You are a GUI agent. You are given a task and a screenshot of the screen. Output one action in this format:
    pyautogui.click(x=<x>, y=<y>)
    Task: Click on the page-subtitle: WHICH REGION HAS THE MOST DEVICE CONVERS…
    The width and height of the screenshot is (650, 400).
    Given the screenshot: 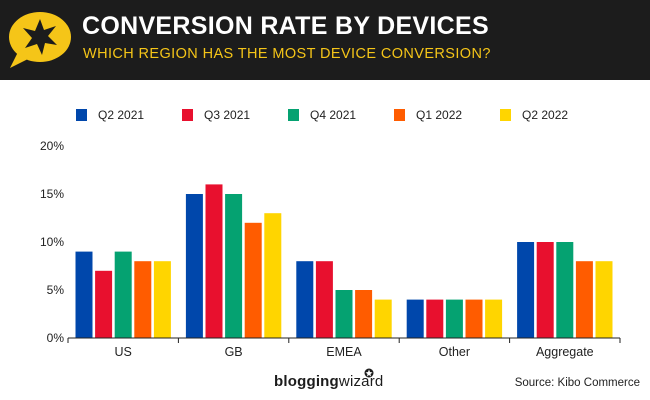 What is the action you would take?
    pyautogui.click(x=287, y=54)
    